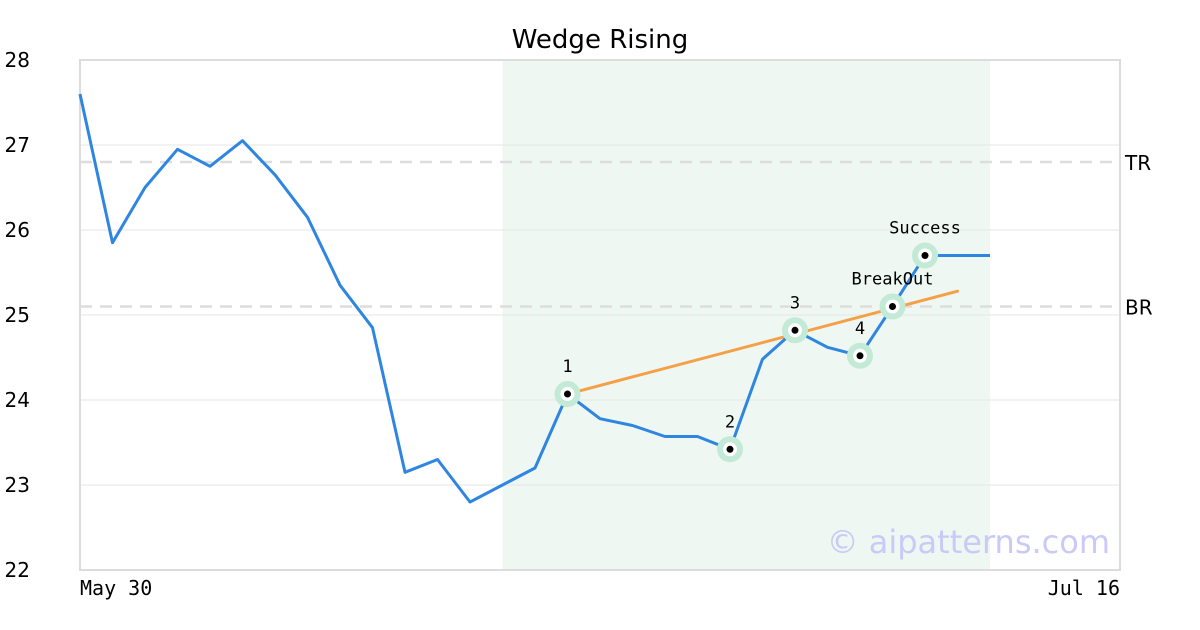 This screenshot has height=630, width=1200. What do you see at coordinates (1139, 308) in the screenshot?
I see `level-label: BR` at bounding box center [1139, 308].